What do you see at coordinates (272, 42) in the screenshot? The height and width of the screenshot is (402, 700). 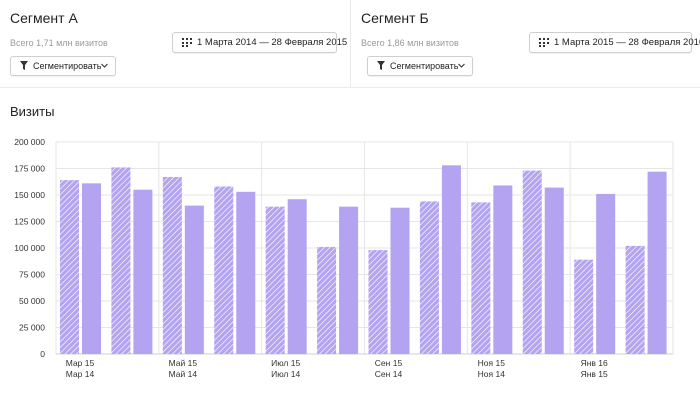 I see `segment-a-date-range: 1 Марта 2014 — 28 Февраля 2015` at bounding box center [272, 42].